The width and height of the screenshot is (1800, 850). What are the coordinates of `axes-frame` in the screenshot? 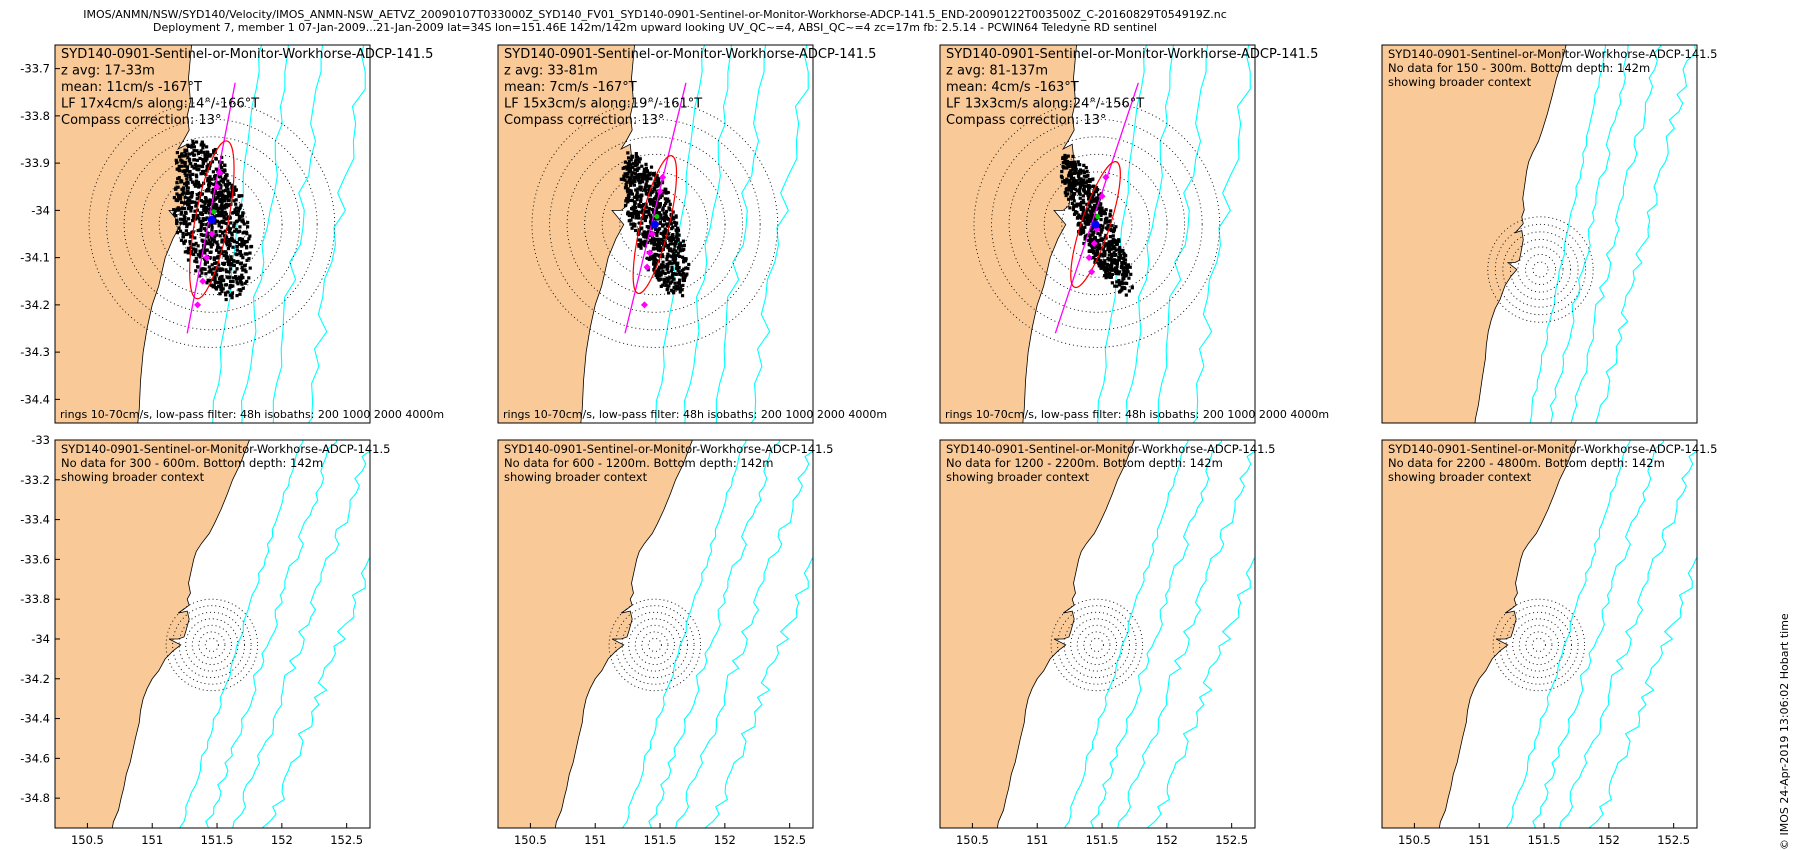 It's located at (655, 234).